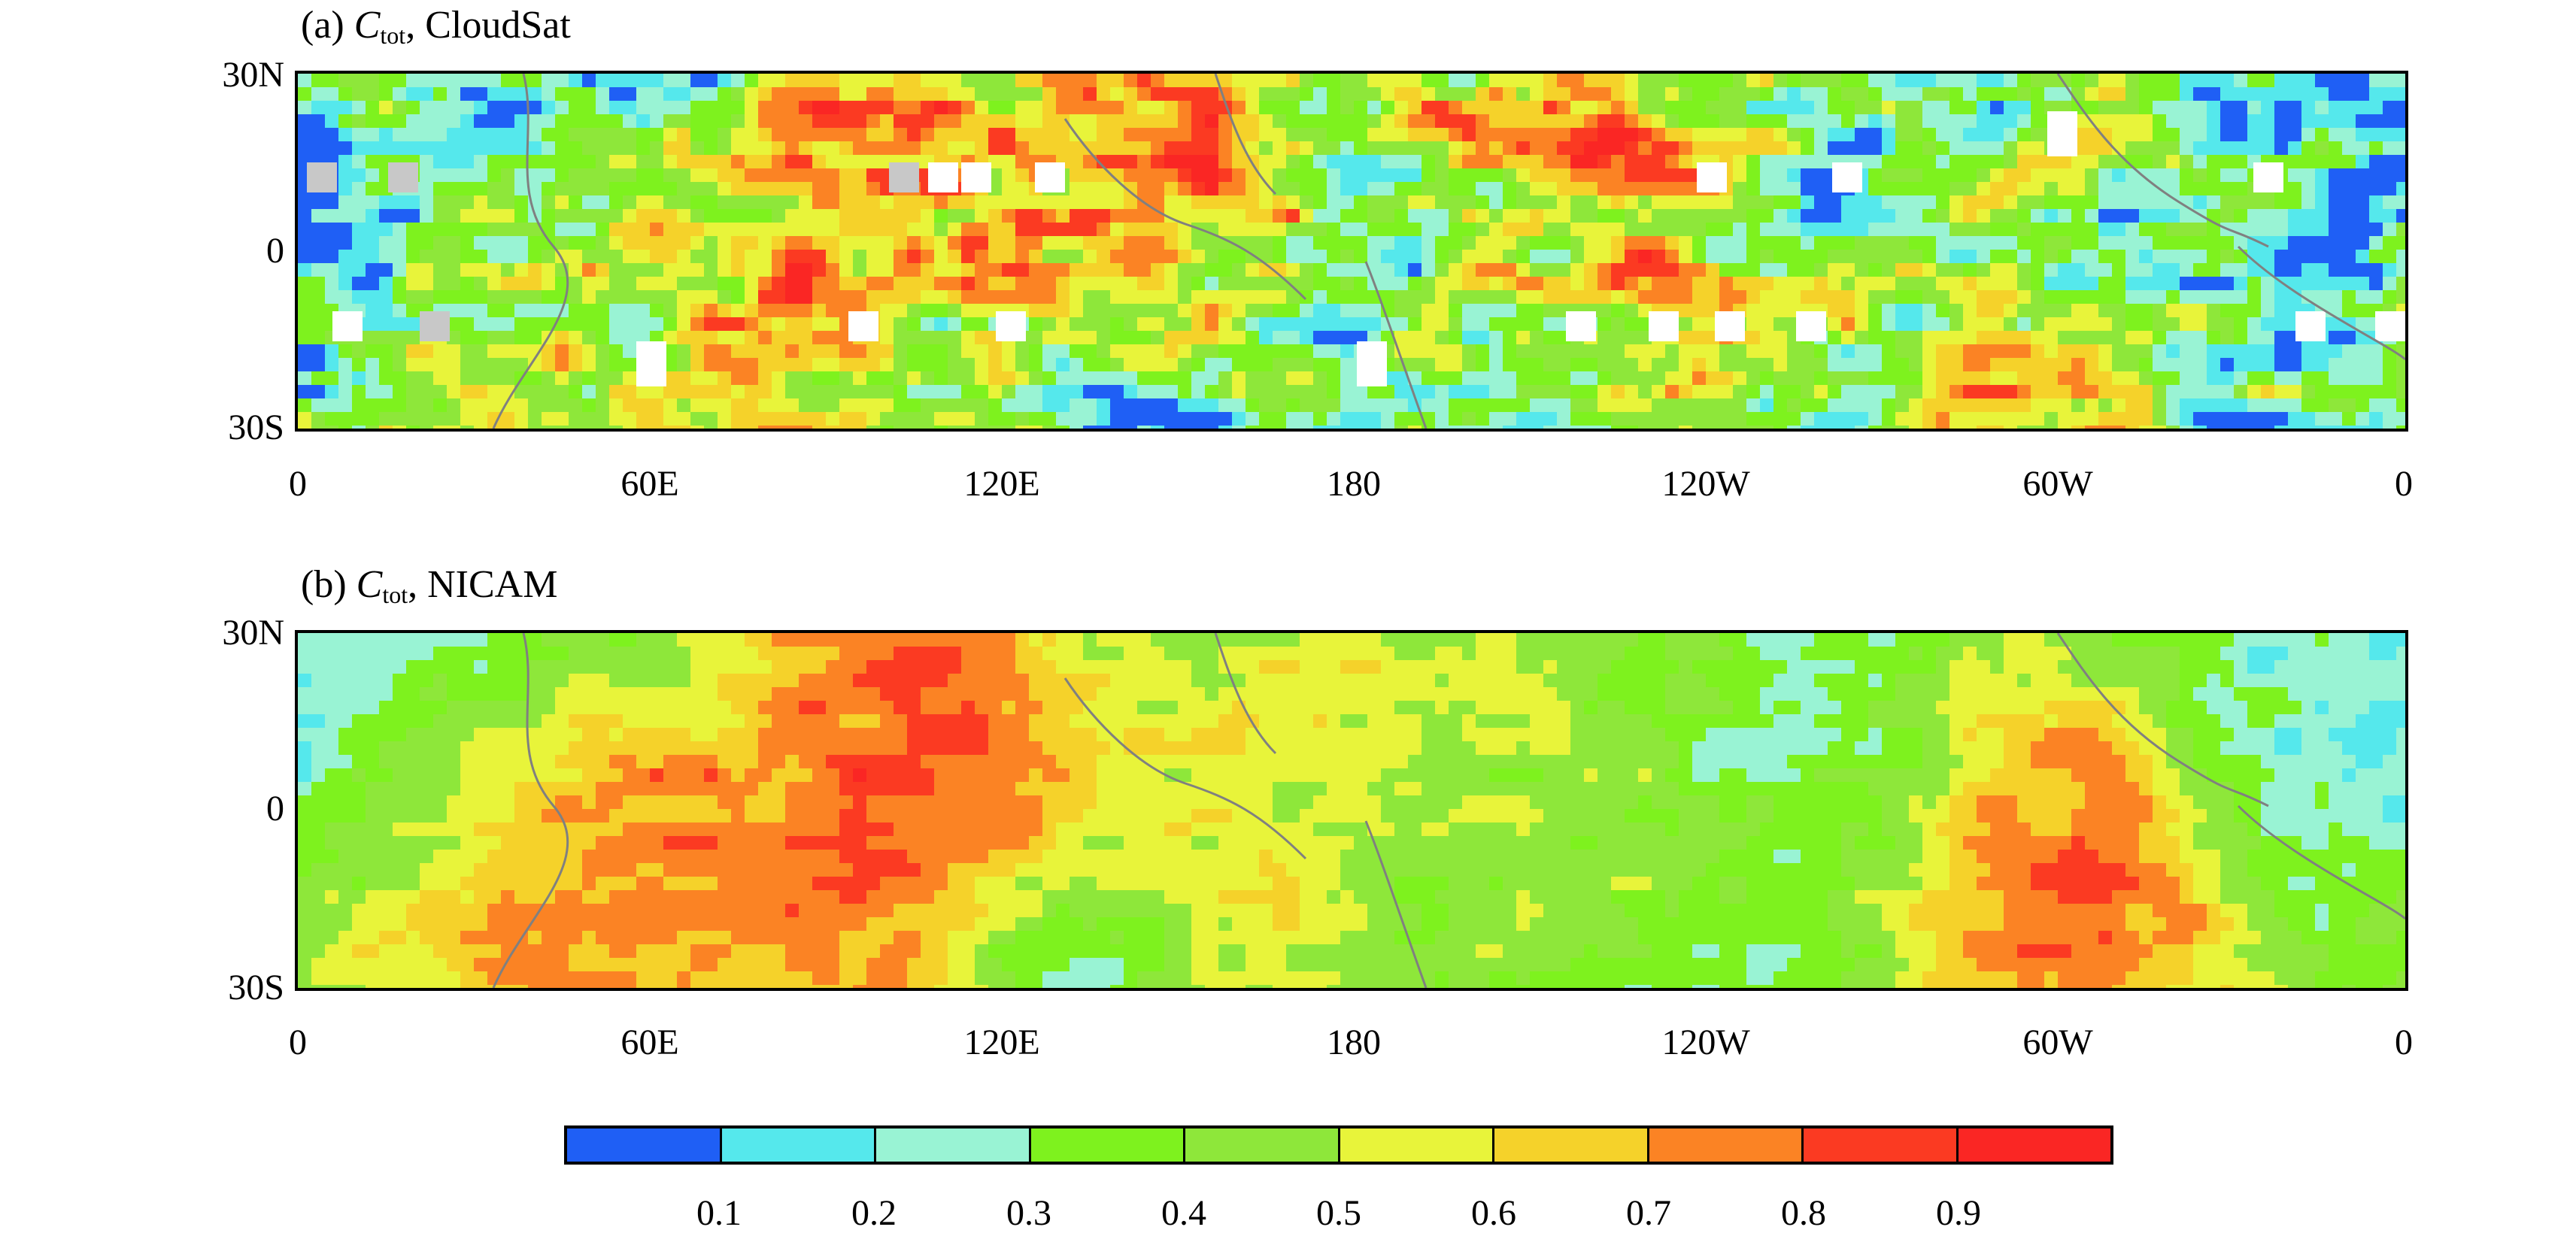  Describe the element at coordinates (649, 484) in the screenshot. I see `panel-a-lon-60e: 60E` at that location.